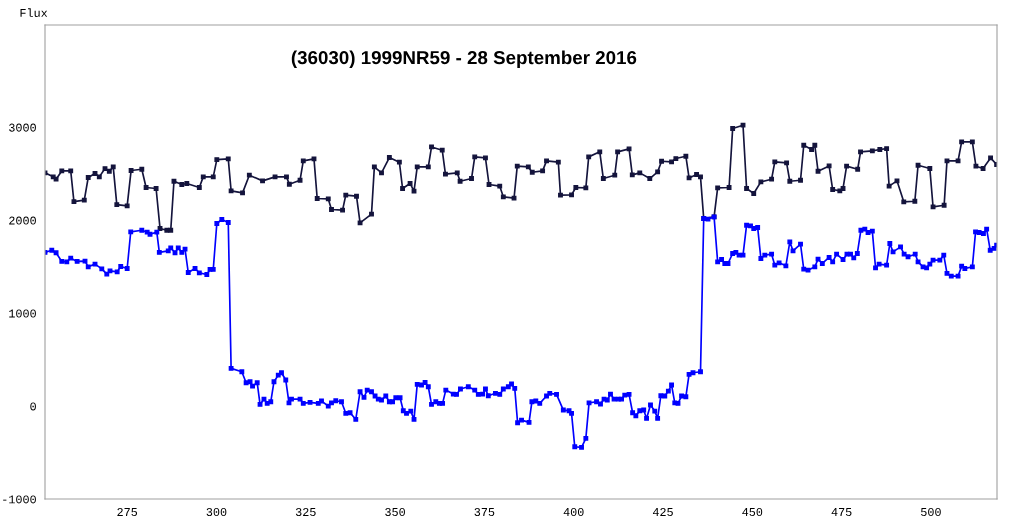  Describe the element at coordinates (127, 511) in the screenshot. I see `x-tick-label: 275` at that location.